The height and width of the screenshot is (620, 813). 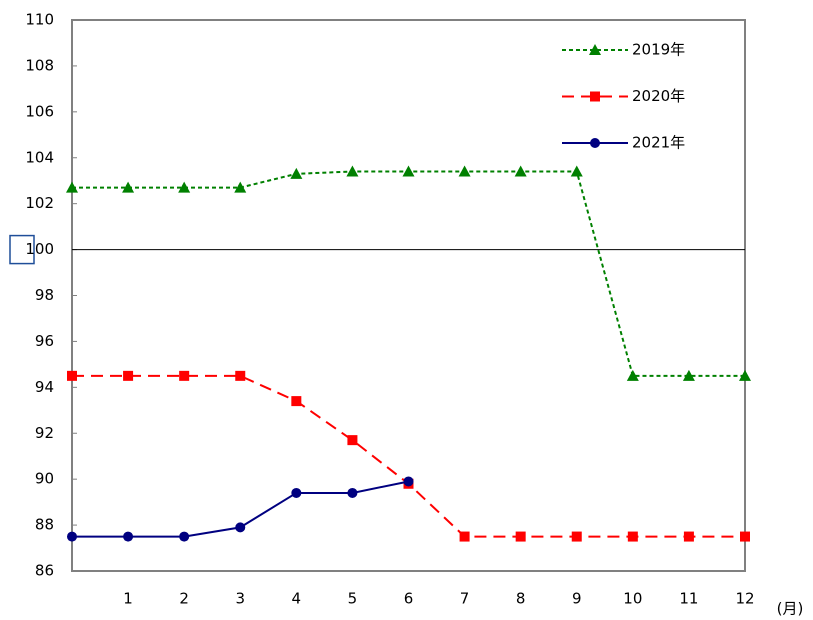 What do you see at coordinates (790, 609) in the screenshot?
I see `x-unit-label: (月)` at bounding box center [790, 609].